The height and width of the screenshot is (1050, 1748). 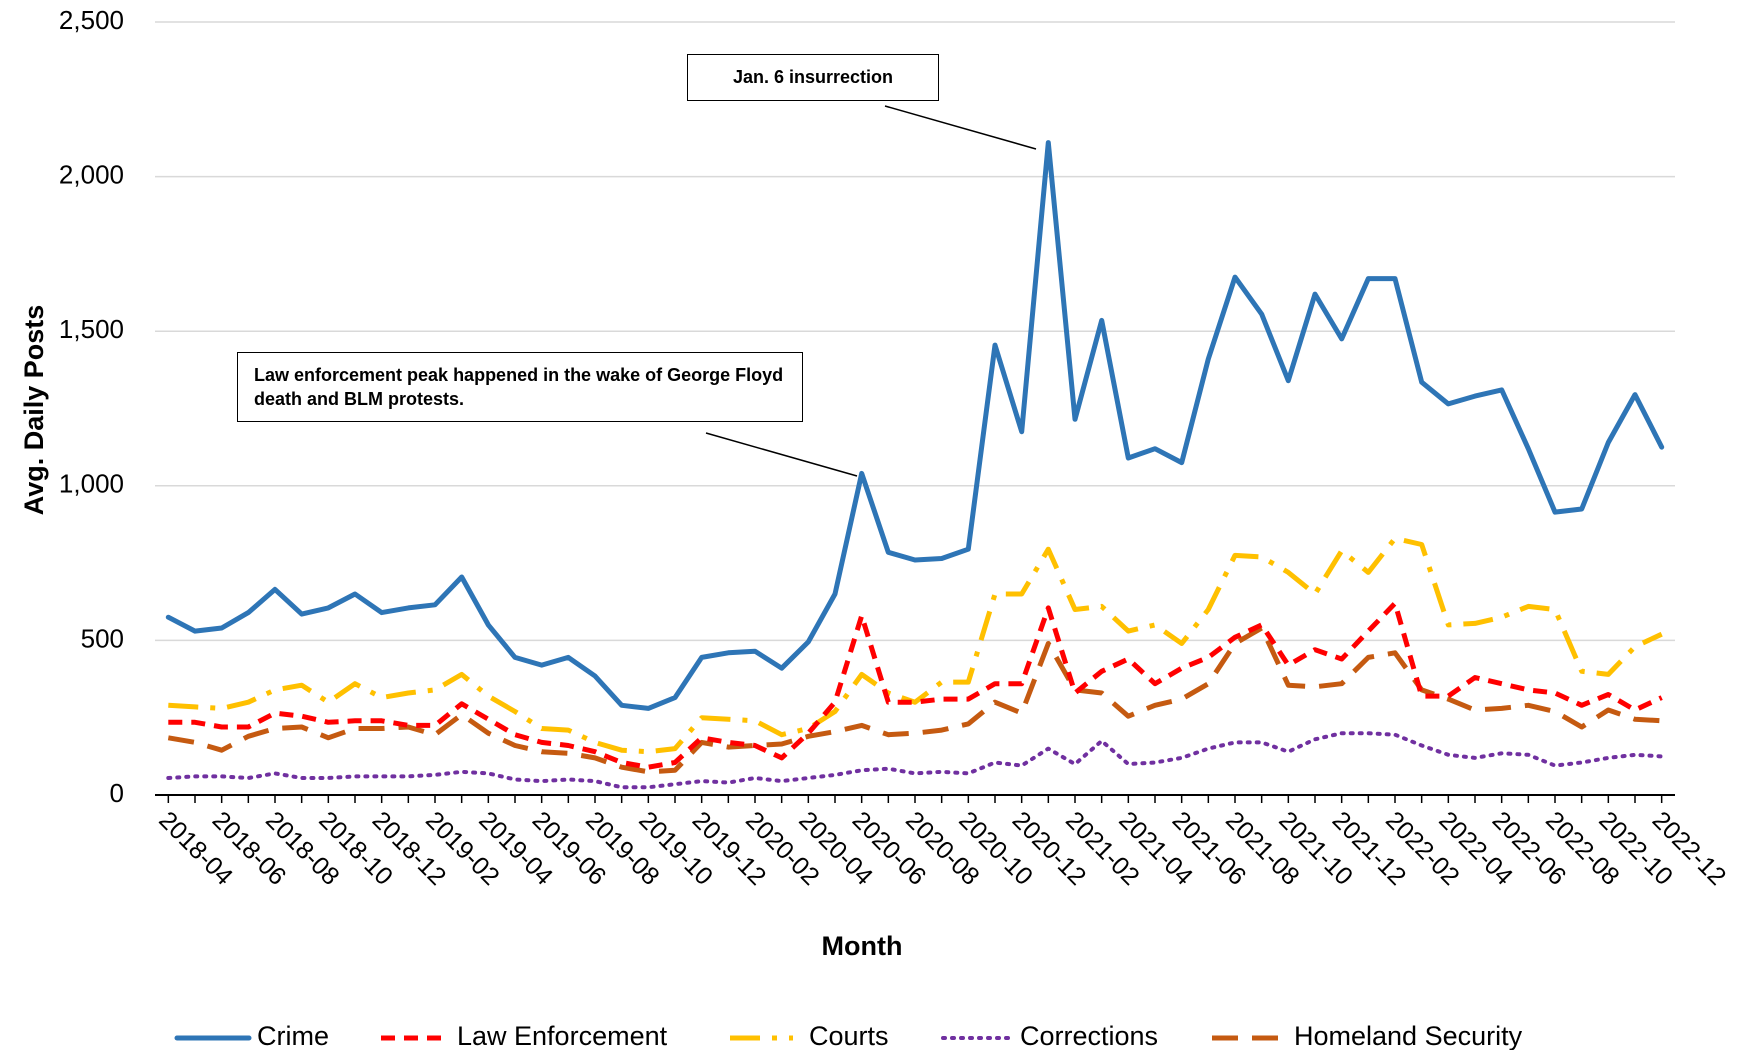 What do you see at coordinates (91, 329) in the screenshot?
I see `y-tick-label: 1,500` at bounding box center [91, 329].